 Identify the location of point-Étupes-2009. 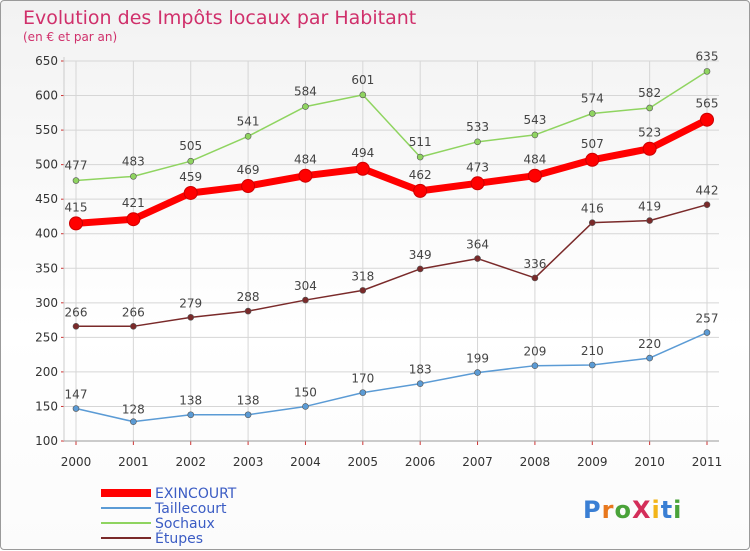
(592, 222).